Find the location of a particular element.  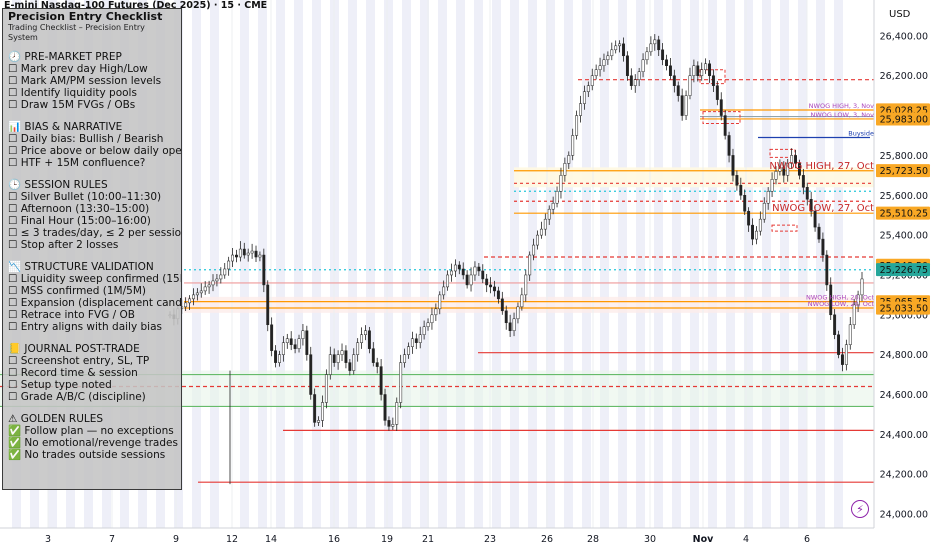

y-tick-label: 24,800.00 is located at coordinates (904, 355).